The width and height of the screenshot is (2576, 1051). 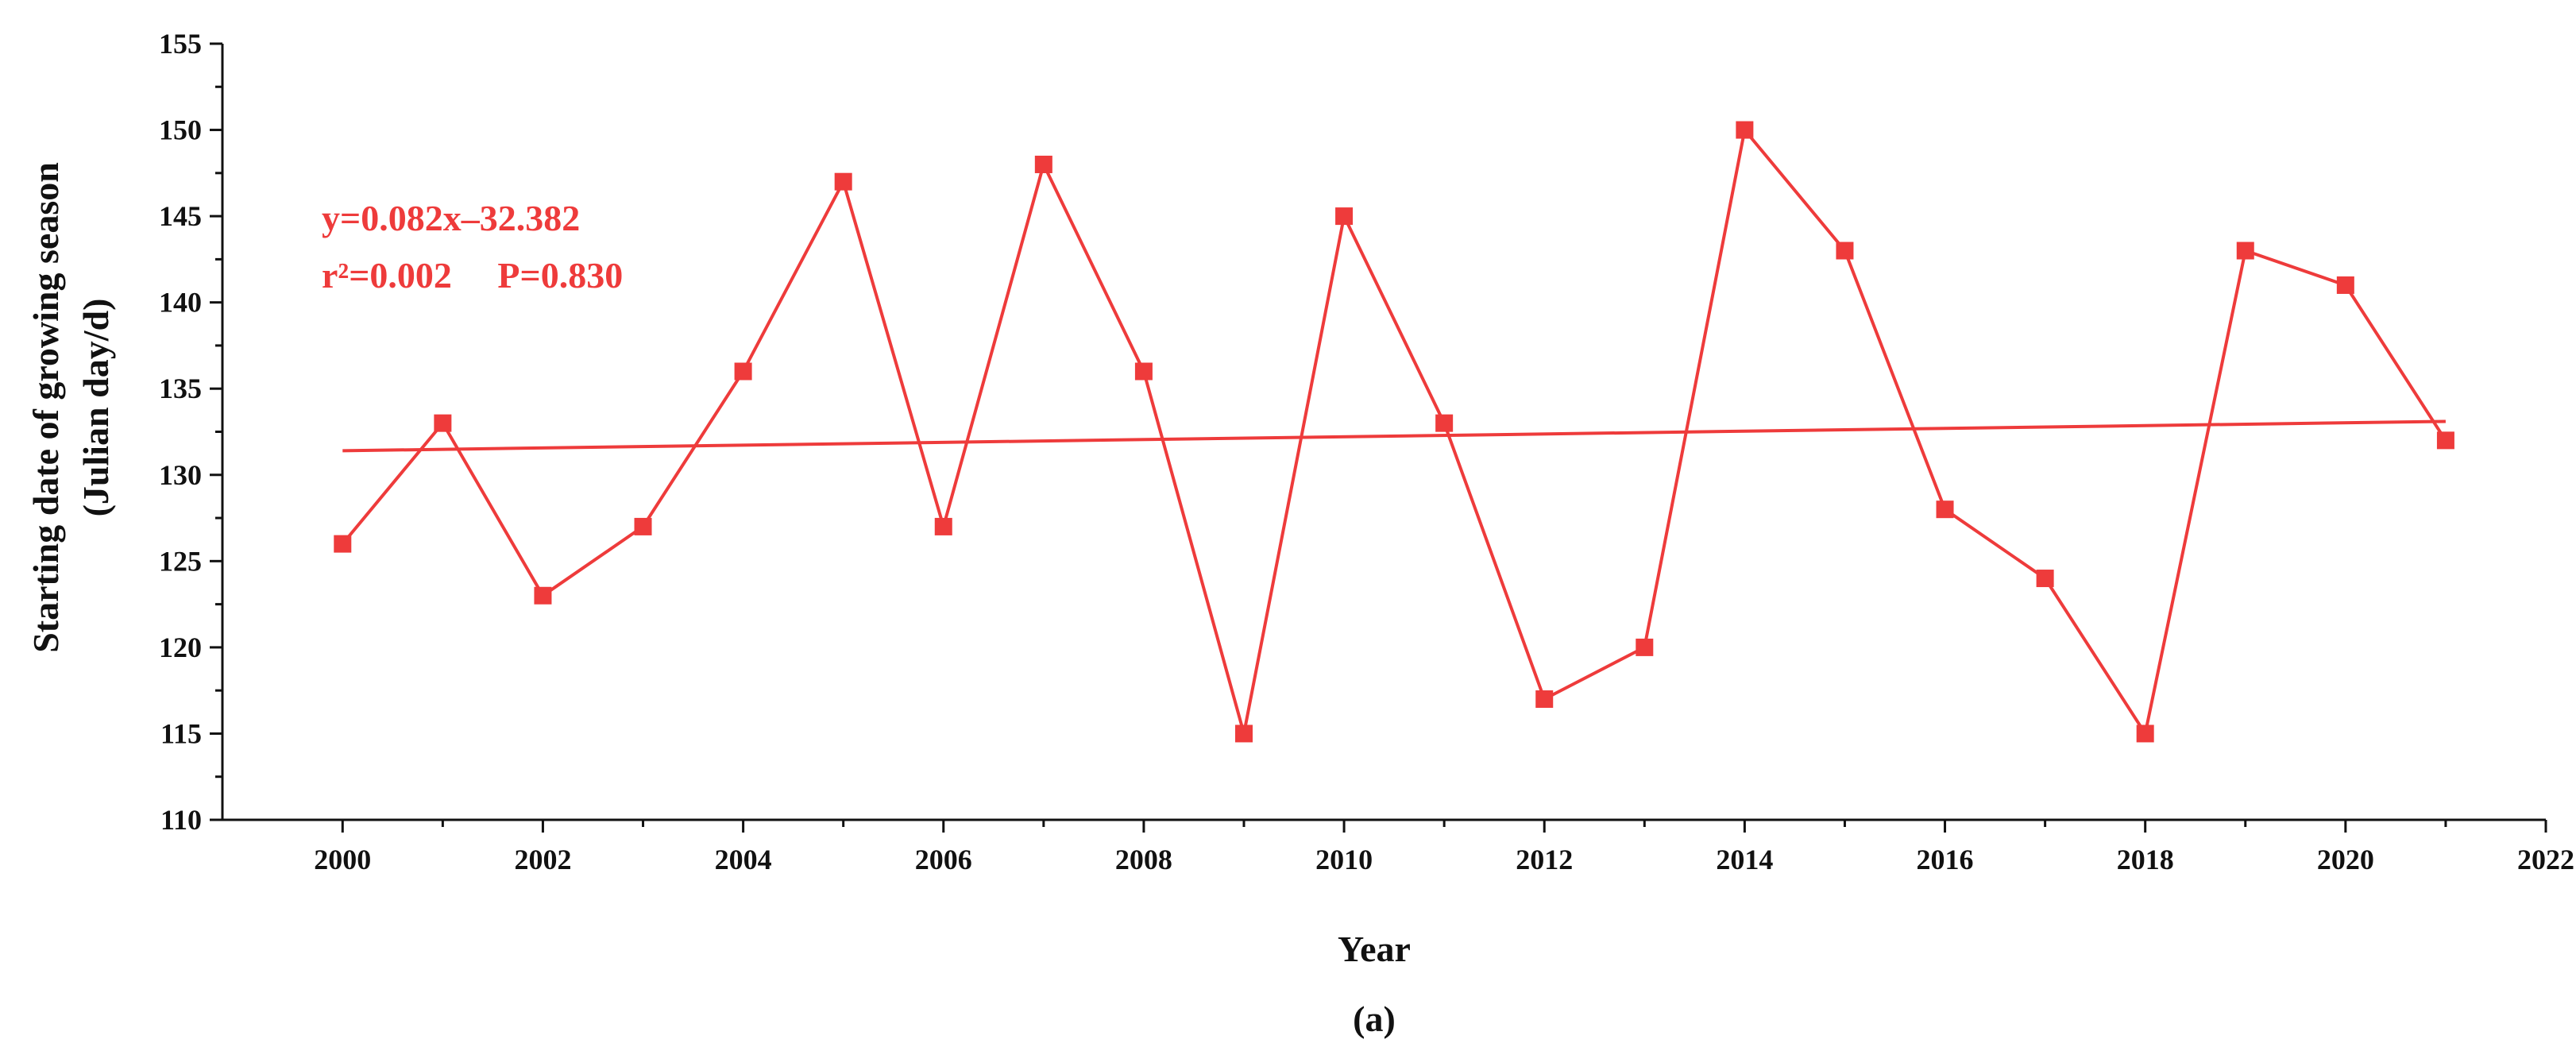 I want to click on y-tick-label: 155, so click(x=180, y=44).